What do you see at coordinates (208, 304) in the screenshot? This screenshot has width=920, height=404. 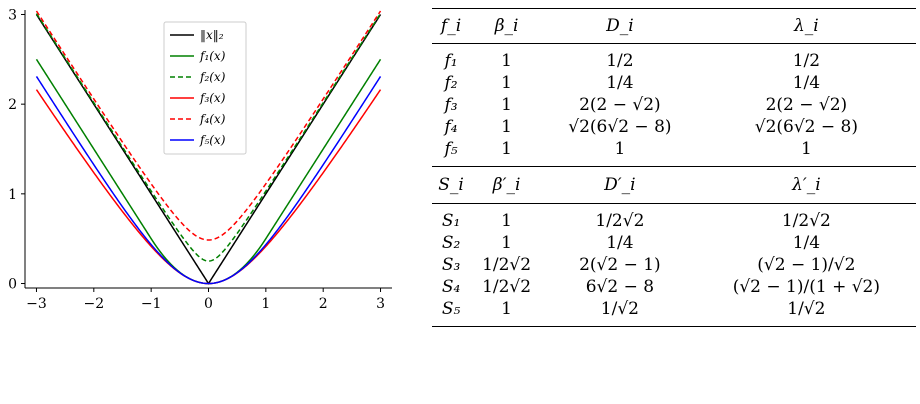 I see `x-tick-label: 0` at bounding box center [208, 304].